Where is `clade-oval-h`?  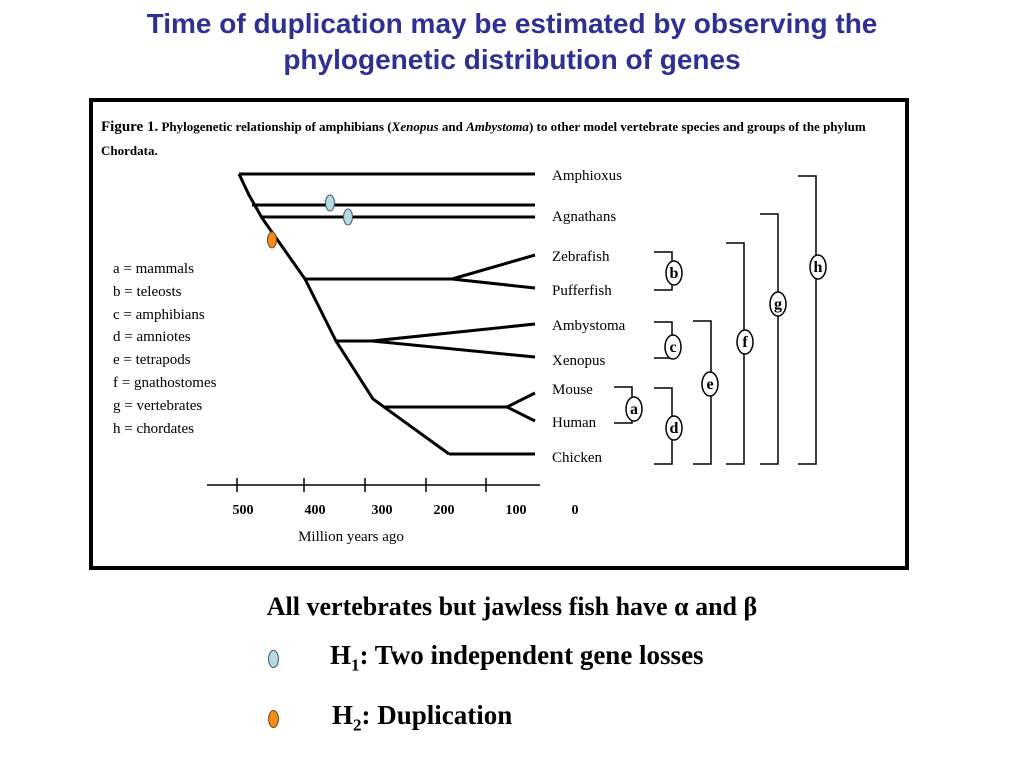 clade-oval-h is located at coordinates (818, 267).